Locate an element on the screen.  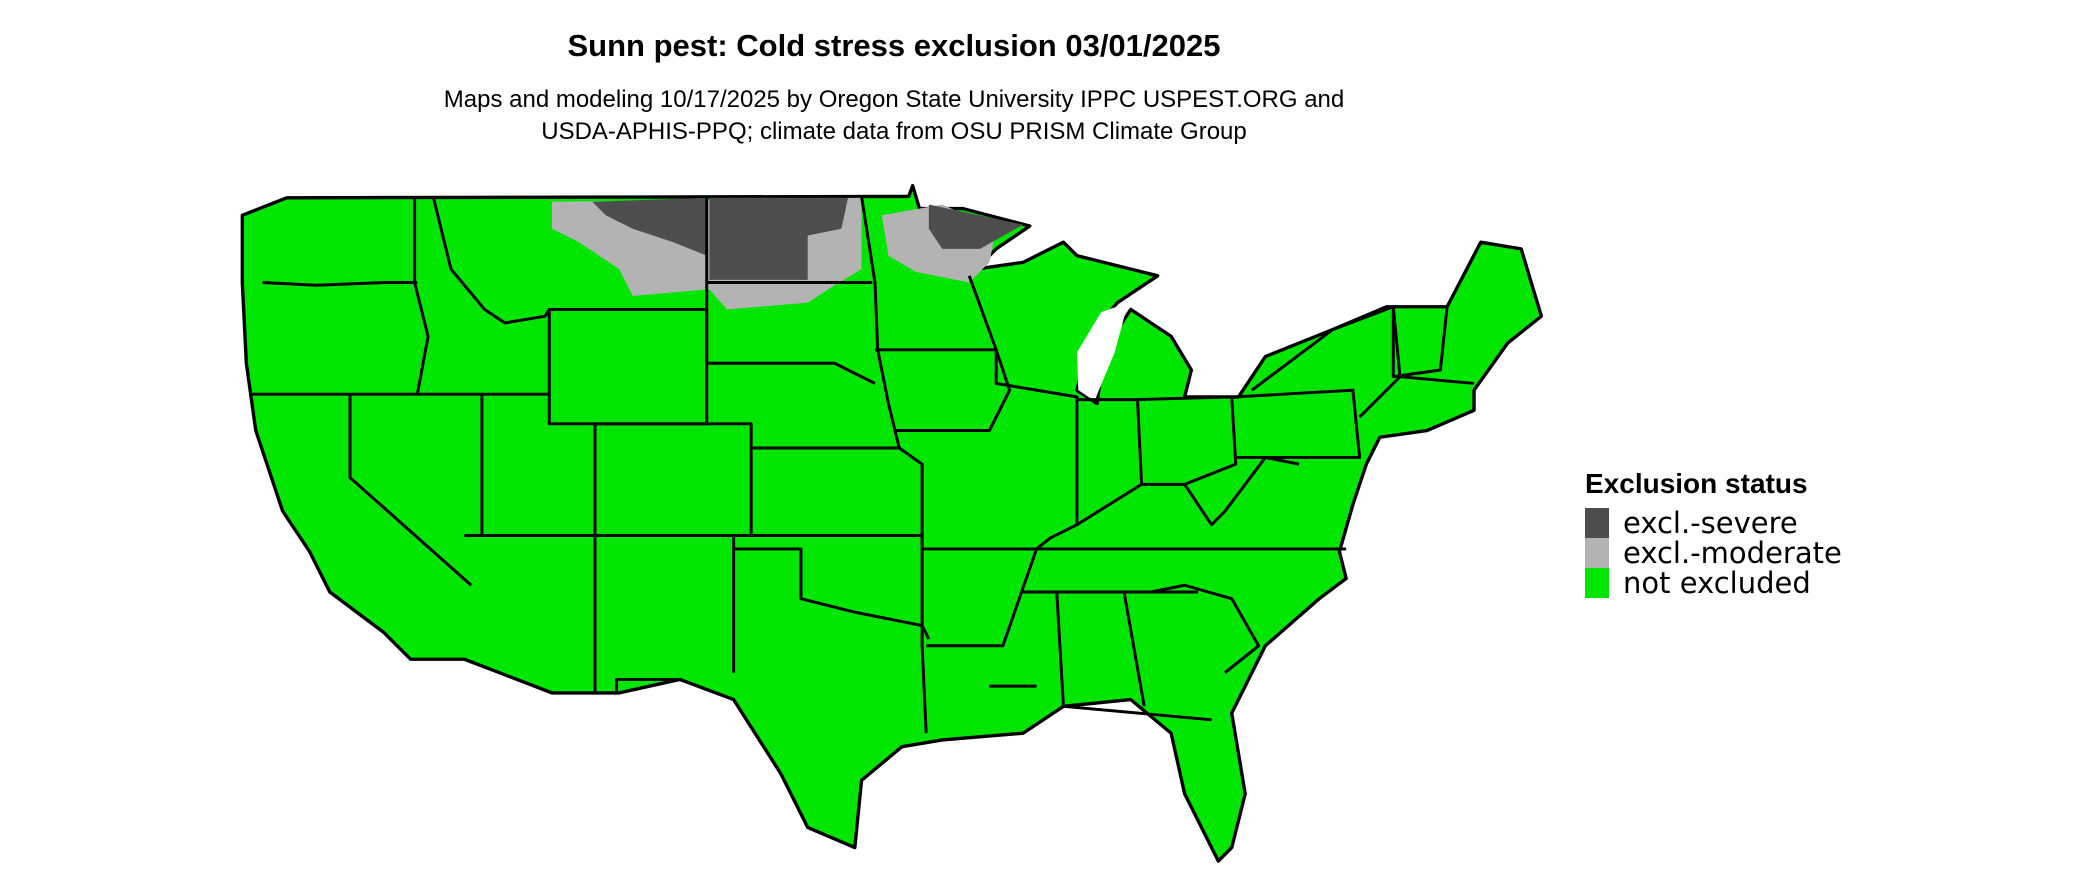
legend-title: Exclusion status is located at coordinates (1696, 483).